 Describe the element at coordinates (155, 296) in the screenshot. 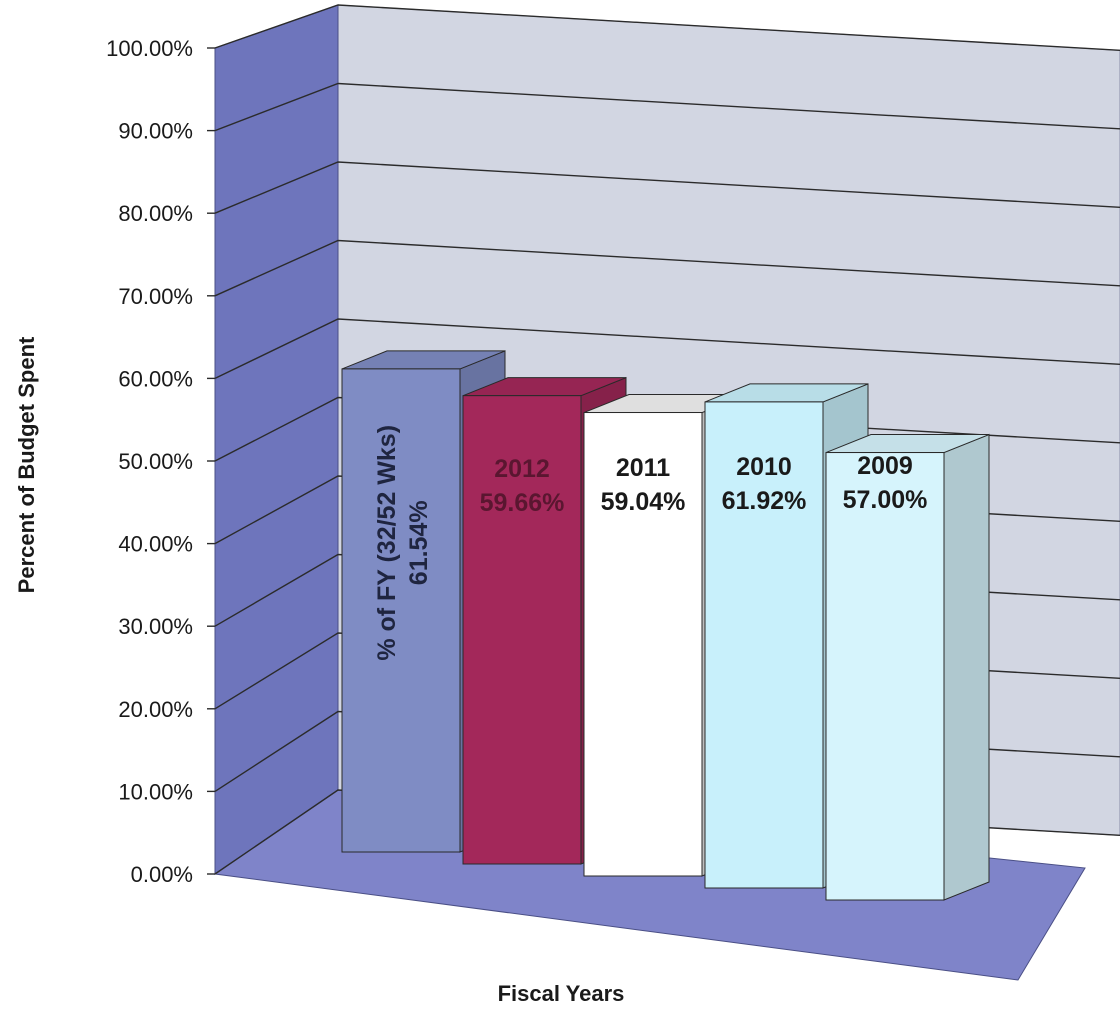

I see `y-tick-label: 70.00%` at that location.